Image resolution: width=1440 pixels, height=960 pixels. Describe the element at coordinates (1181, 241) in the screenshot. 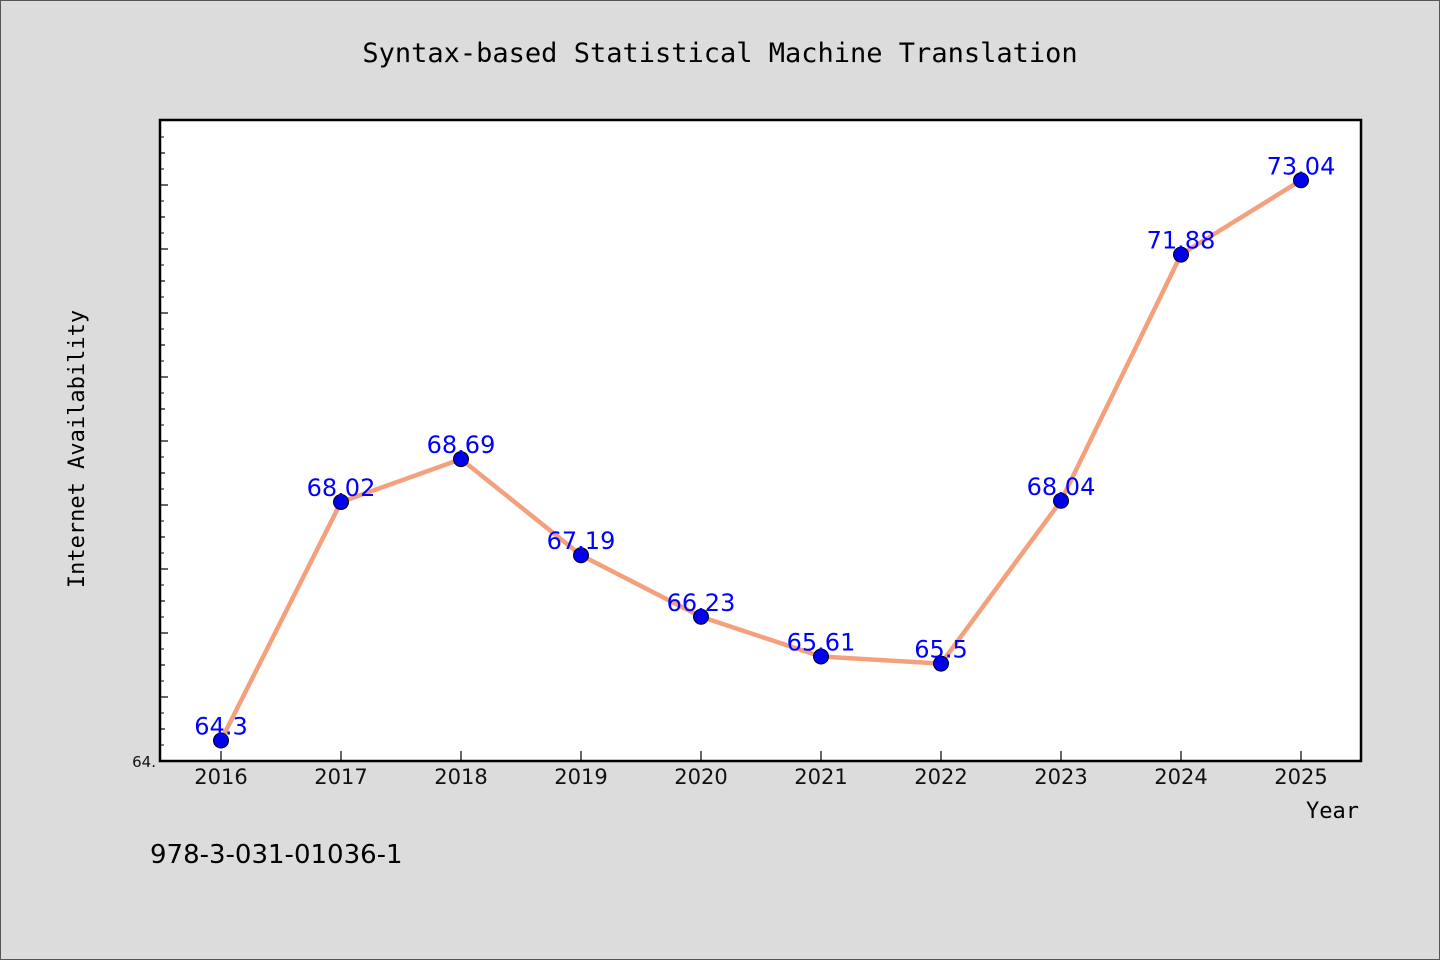

I see `data-label: 71.88` at that location.